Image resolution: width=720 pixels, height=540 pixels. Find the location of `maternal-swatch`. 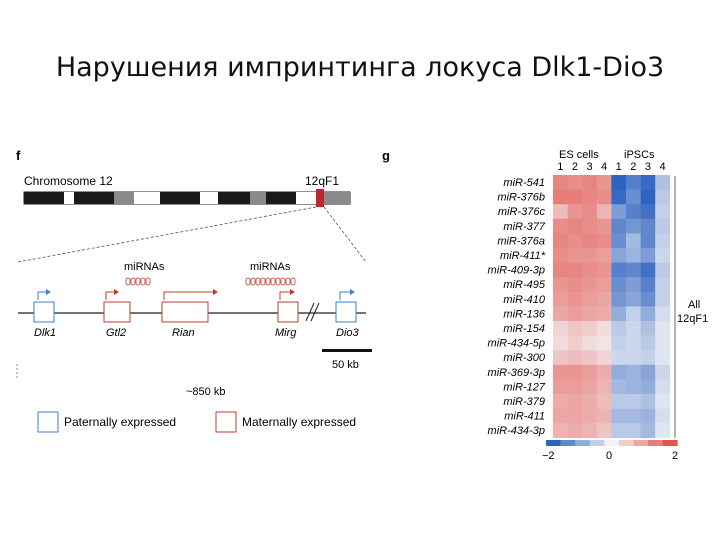

maternal-swatch is located at coordinates (226, 422).